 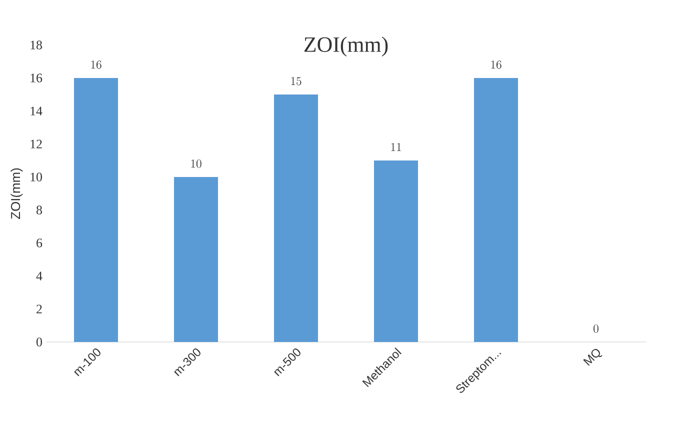 I want to click on y-tick-label: 16, so click(x=36, y=78).